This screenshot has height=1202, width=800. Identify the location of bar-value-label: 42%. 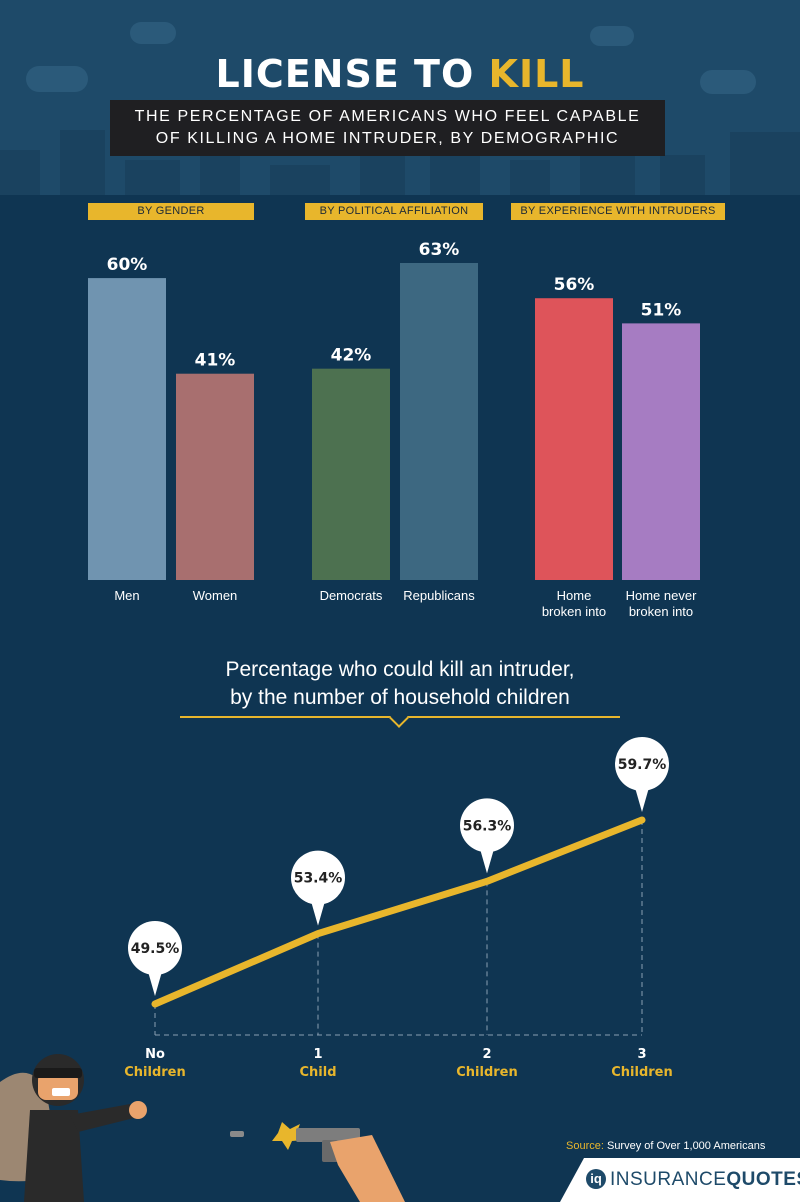
(351, 356).